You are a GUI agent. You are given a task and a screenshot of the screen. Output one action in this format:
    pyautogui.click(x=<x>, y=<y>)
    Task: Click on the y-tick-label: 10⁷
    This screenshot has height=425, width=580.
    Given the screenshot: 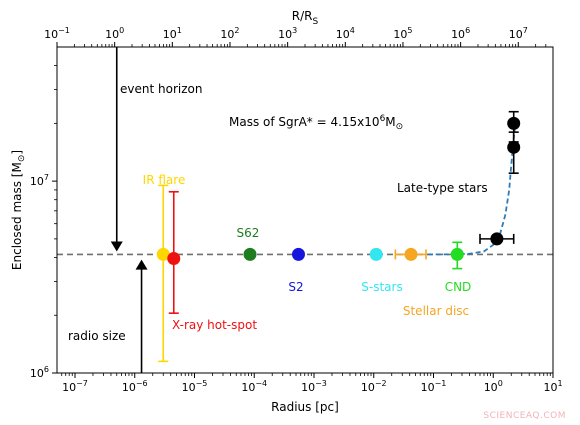 What is the action you would take?
    pyautogui.click(x=39, y=180)
    